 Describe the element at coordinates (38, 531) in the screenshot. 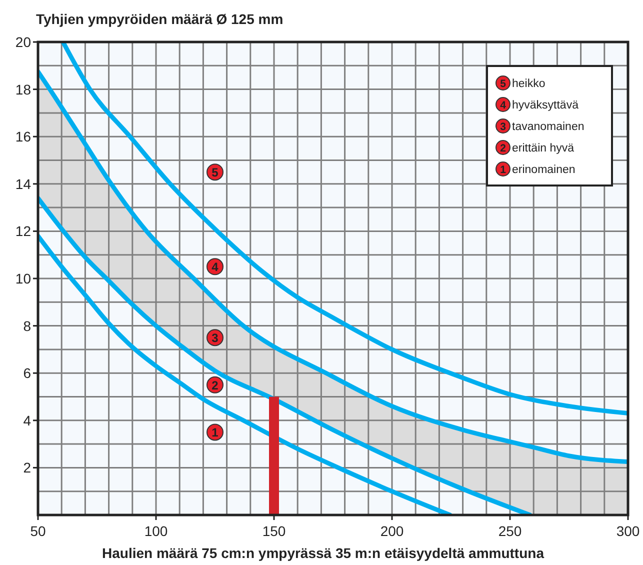

I see `x-tick-label: 50` at that location.